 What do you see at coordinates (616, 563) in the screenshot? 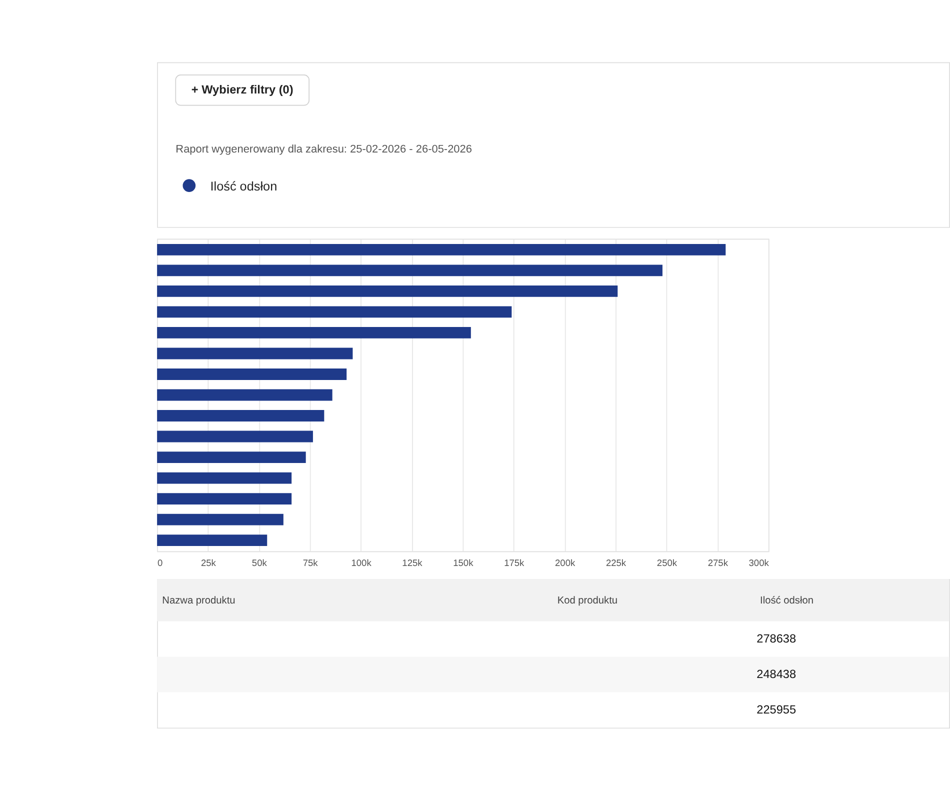
I see `x-tick-label: 225k` at bounding box center [616, 563].